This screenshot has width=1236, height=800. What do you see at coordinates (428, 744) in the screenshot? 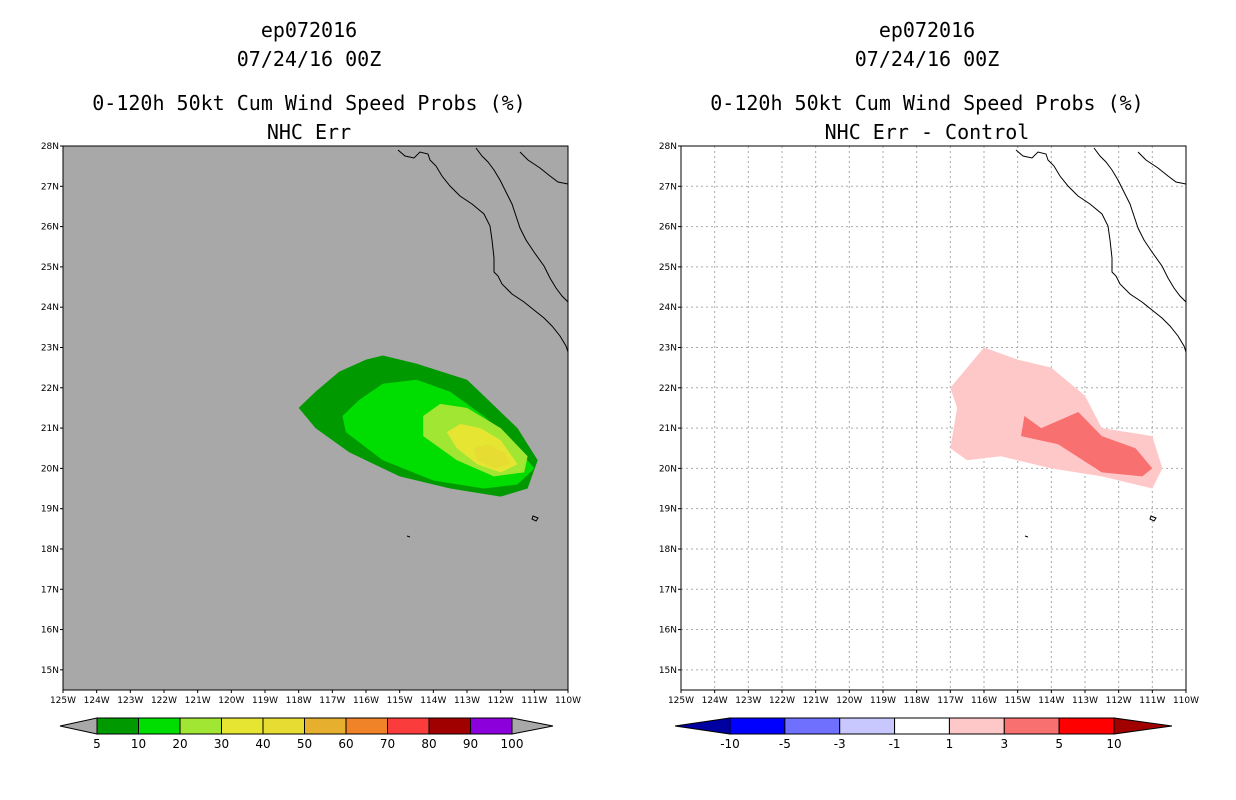
I see `left-colorbar-label: 80` at bounding box center [428, 744].